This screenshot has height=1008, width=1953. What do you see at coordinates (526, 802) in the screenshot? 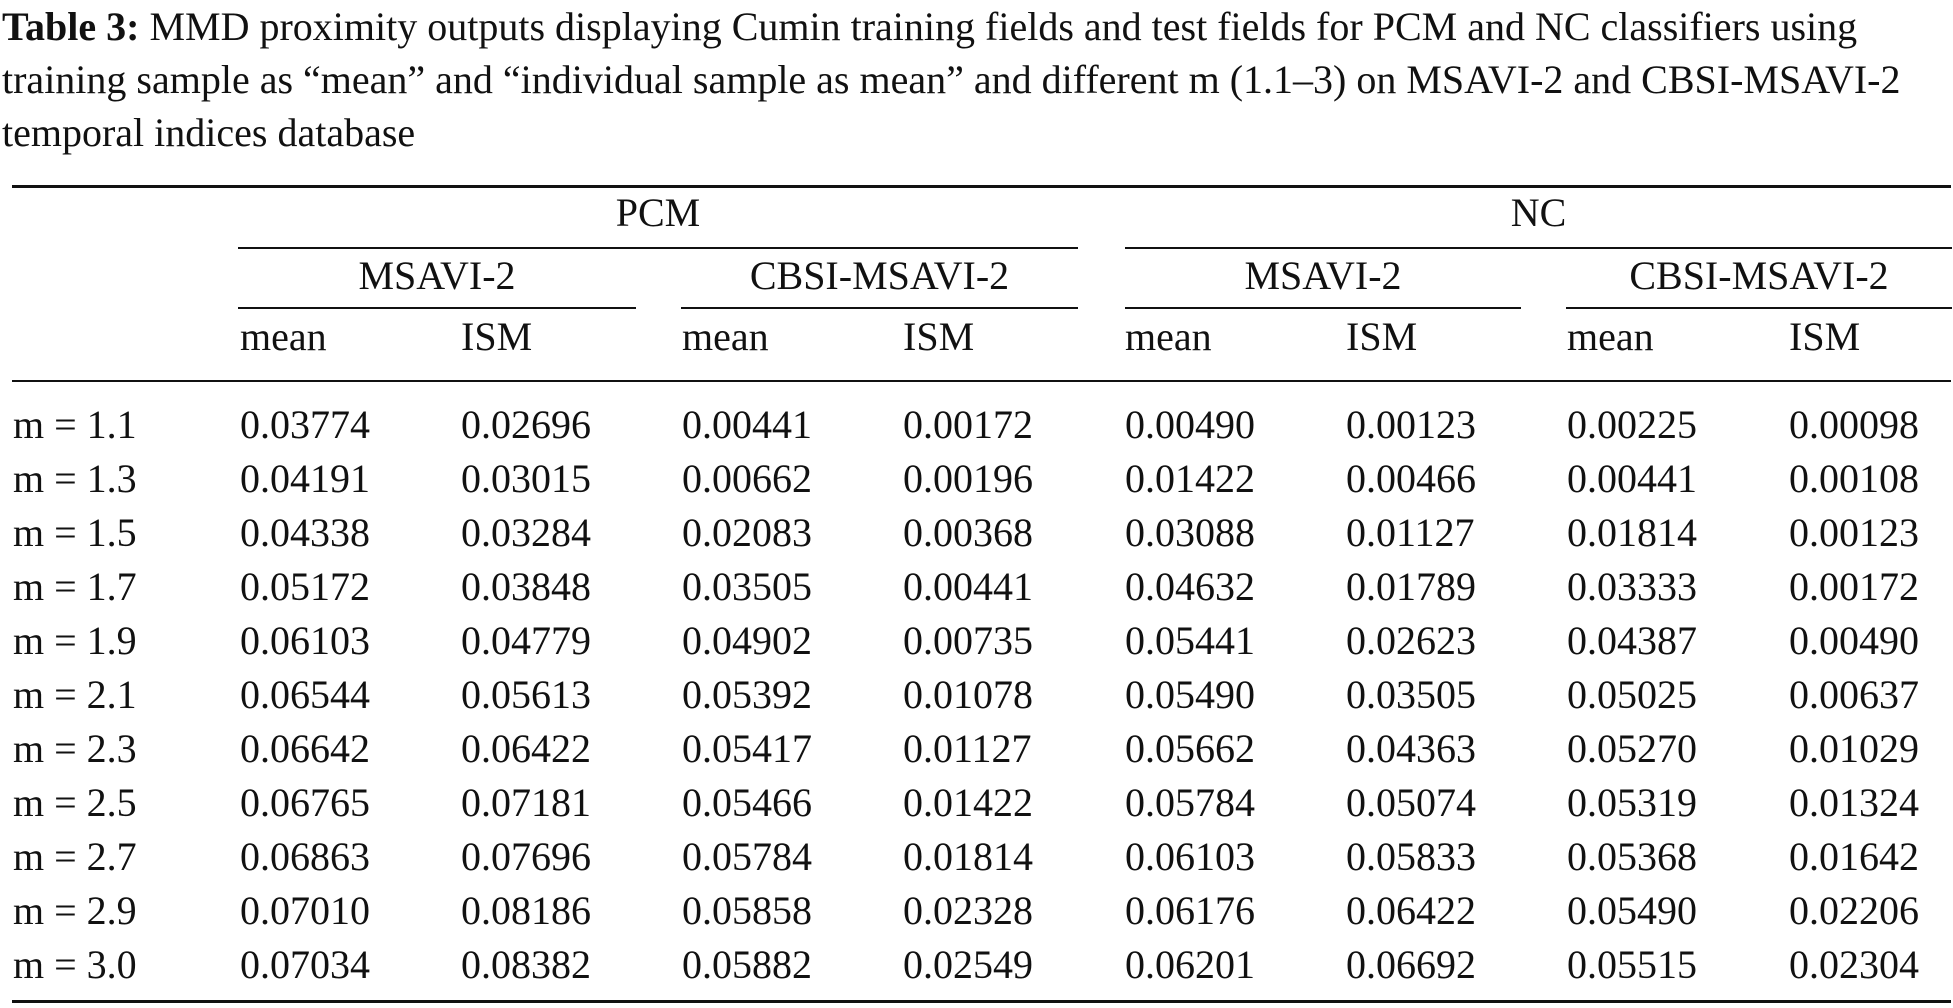
I see `table-cell: 0.07181` at bounding box center [526, 802].